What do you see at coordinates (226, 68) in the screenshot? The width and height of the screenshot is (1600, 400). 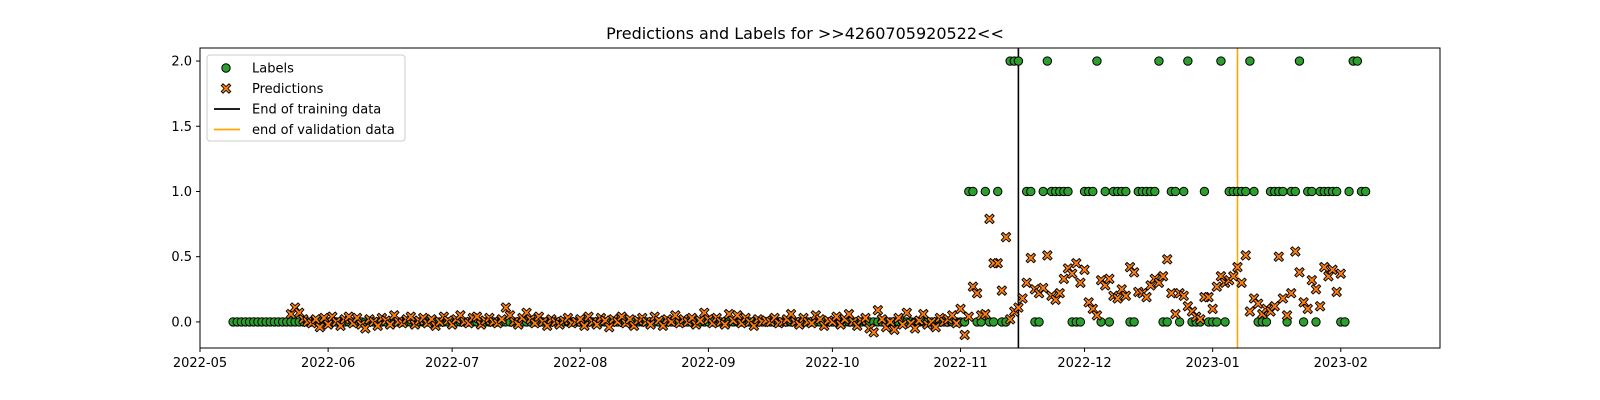 I see `legend-labels-marker` at bounding box center [226, 68].